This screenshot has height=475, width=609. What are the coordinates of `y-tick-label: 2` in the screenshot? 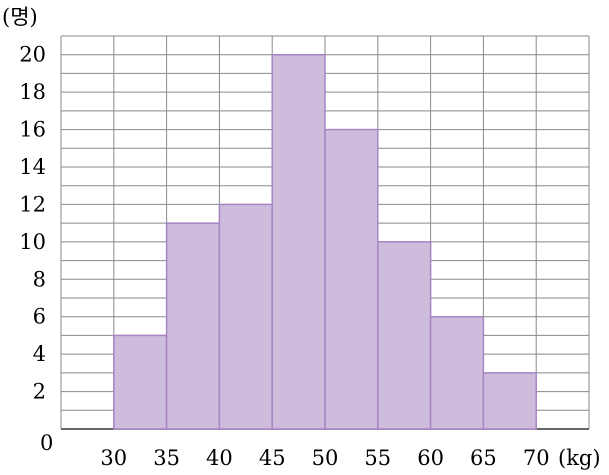 It's located at (39, 392).